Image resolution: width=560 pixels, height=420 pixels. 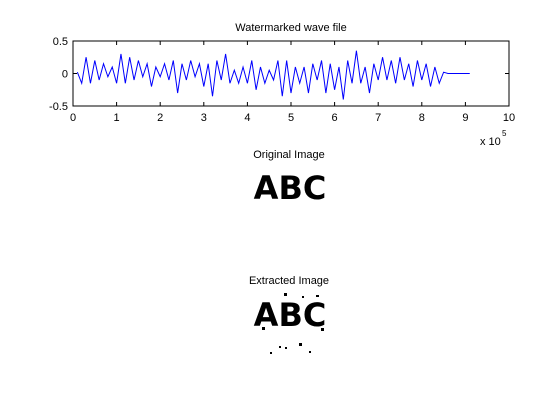 What do you see at coordinates (65, 75) in the screenshot?
I see `y-tick-label: 0` at bounding box center [65, 75].